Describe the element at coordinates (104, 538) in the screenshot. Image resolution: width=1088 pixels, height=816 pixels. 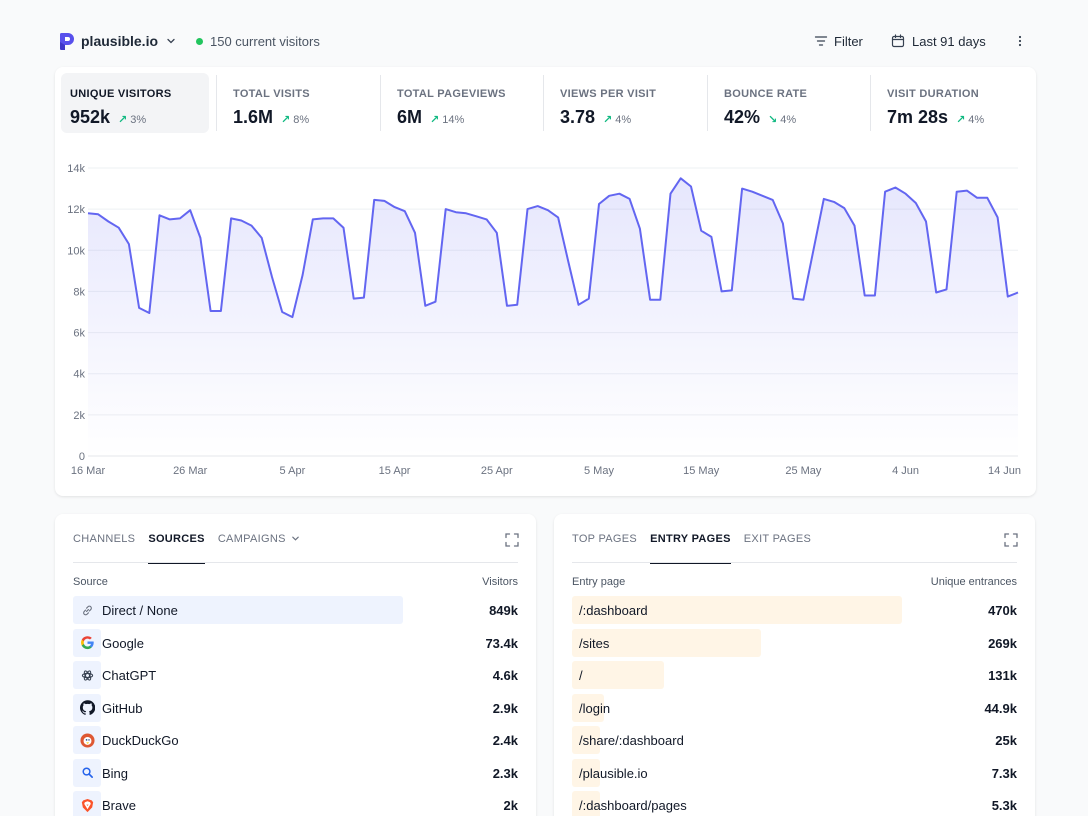
I see `tab-channels: CHANNELS` at that location.